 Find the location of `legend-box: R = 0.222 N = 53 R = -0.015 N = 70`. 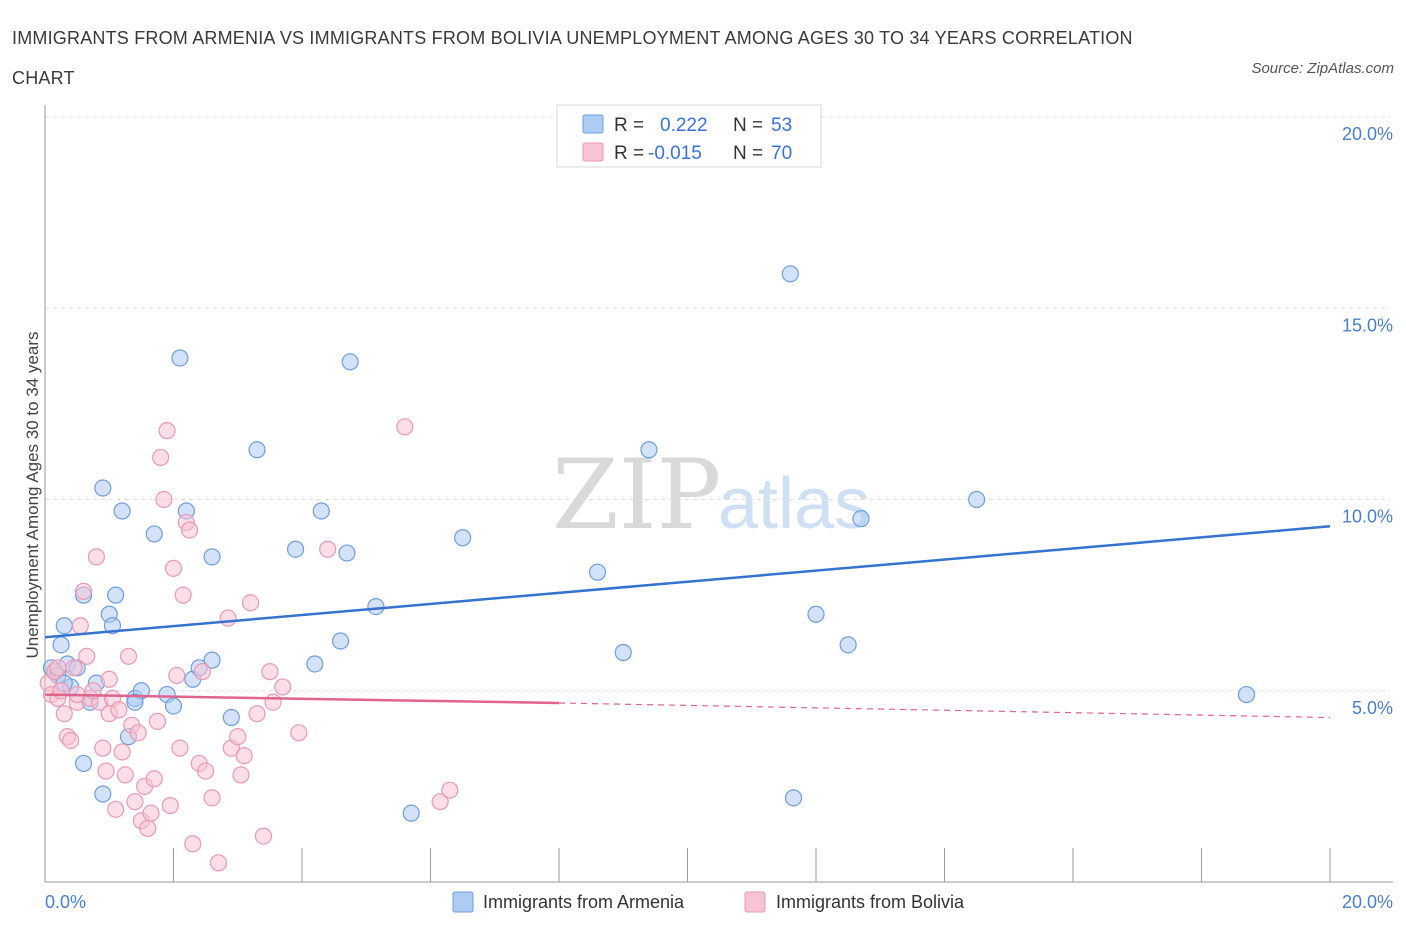

legend-box: R = 0.222 N = 53 R = -0.015 N = 70 is located at coordinates (689, 136).